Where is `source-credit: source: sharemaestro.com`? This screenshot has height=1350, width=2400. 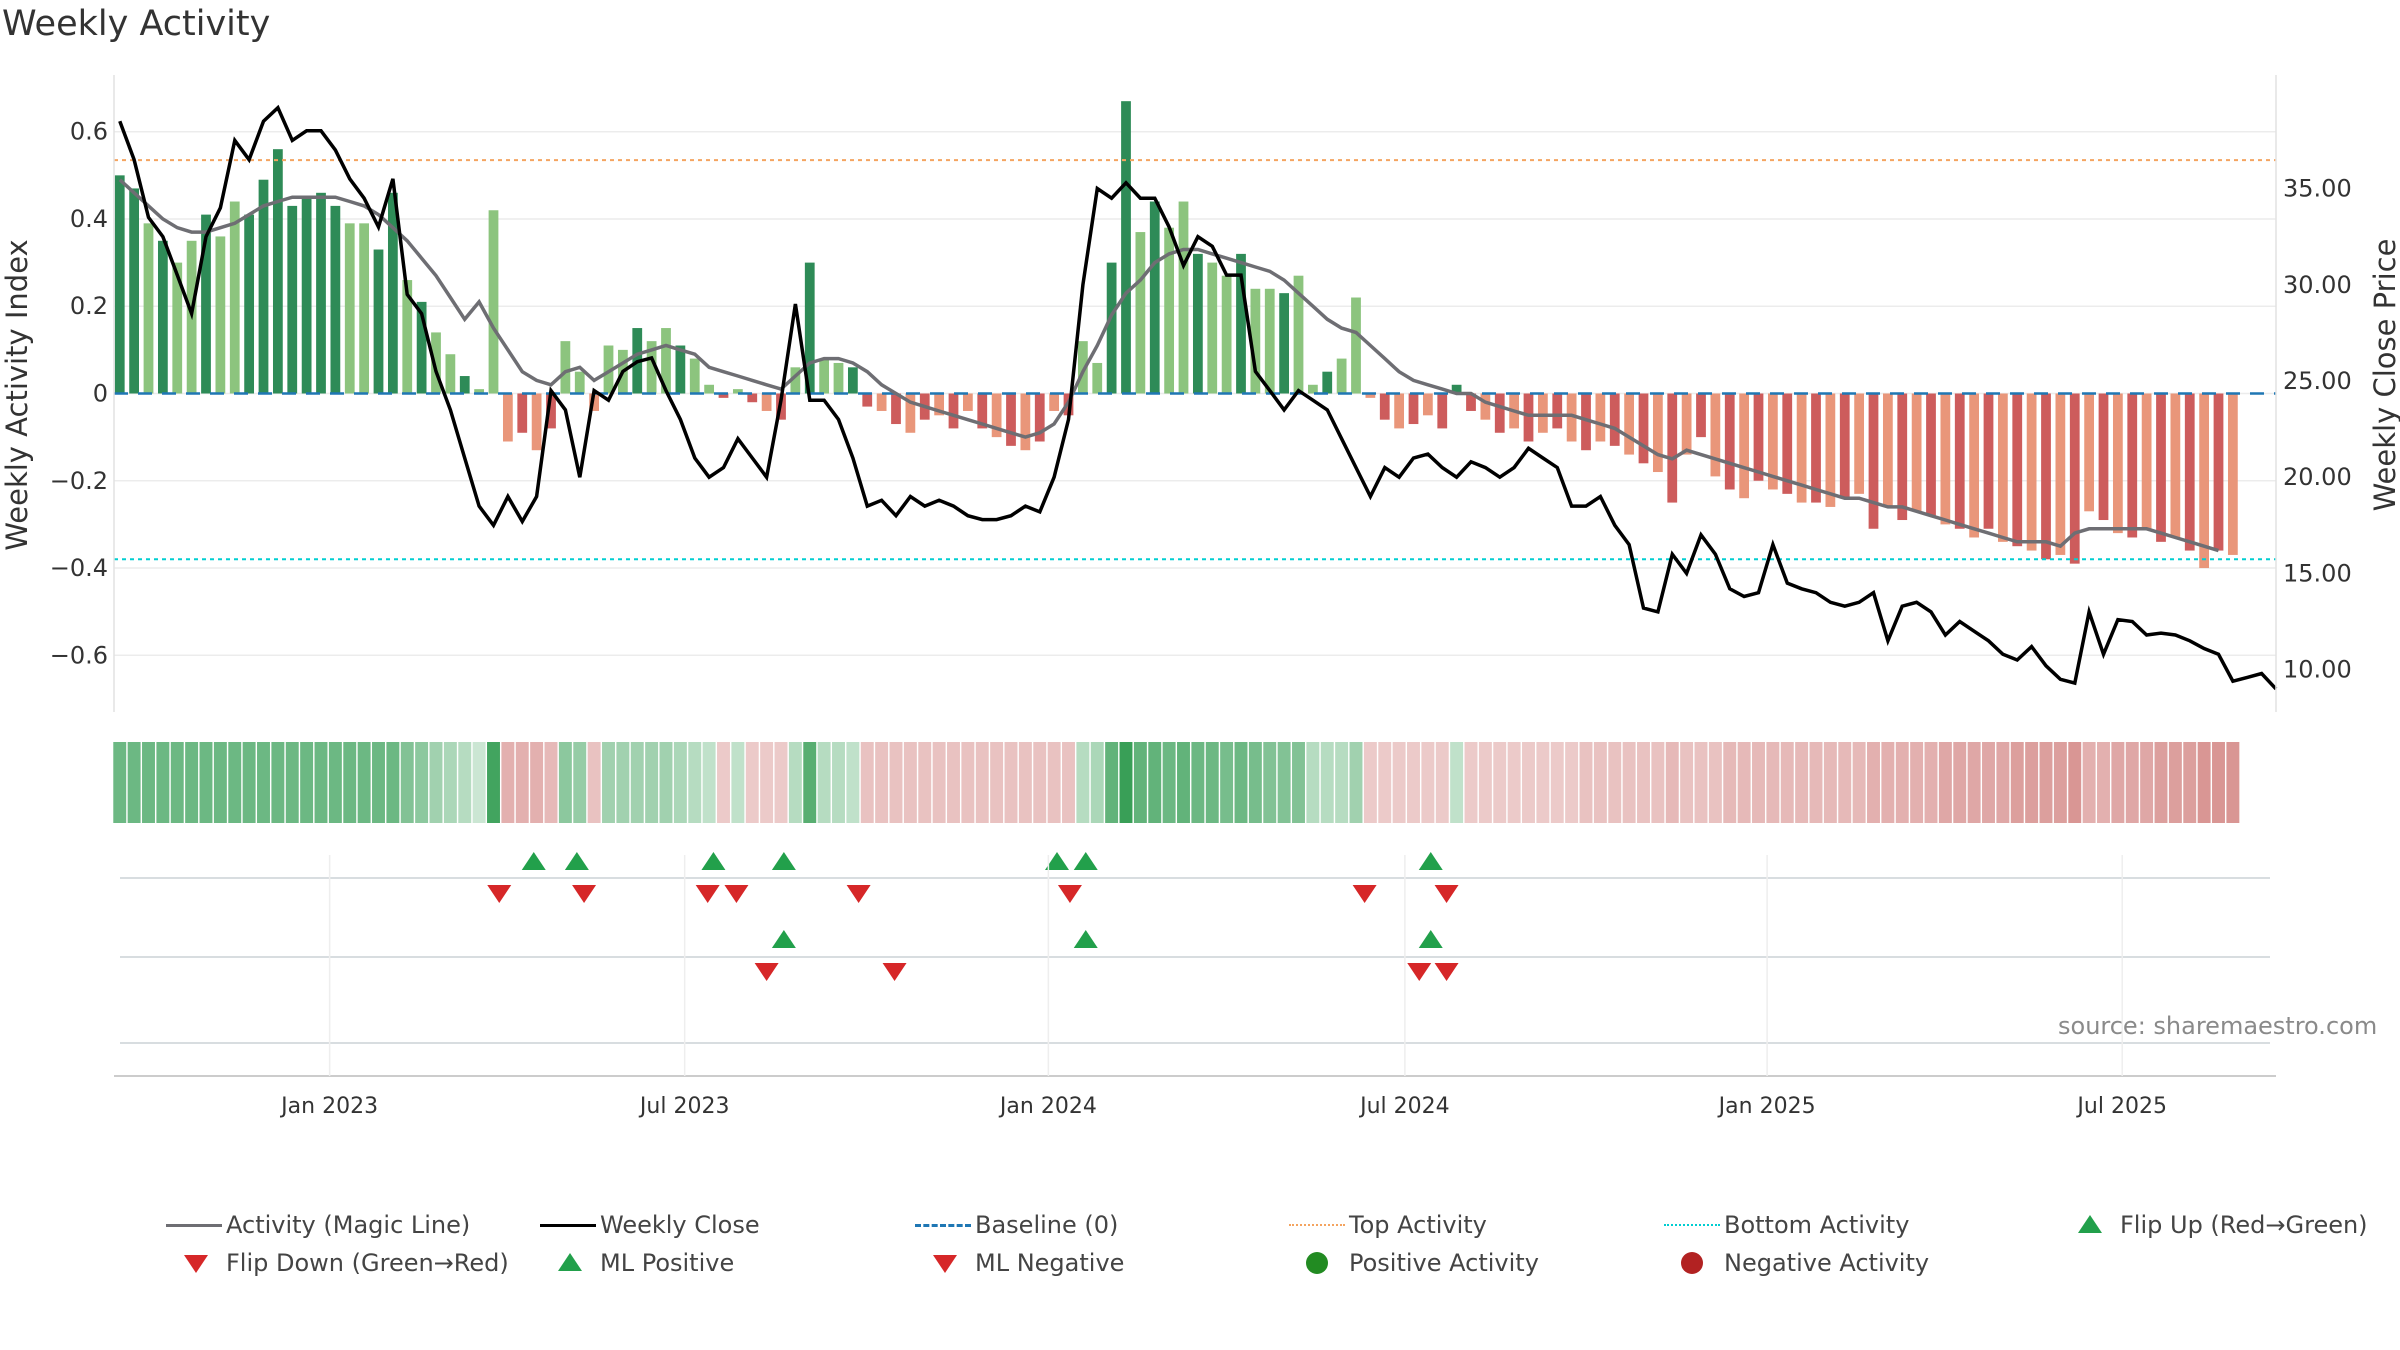
source-credit: source: sharemaestro.com is located at coordinates (2218, 1026).